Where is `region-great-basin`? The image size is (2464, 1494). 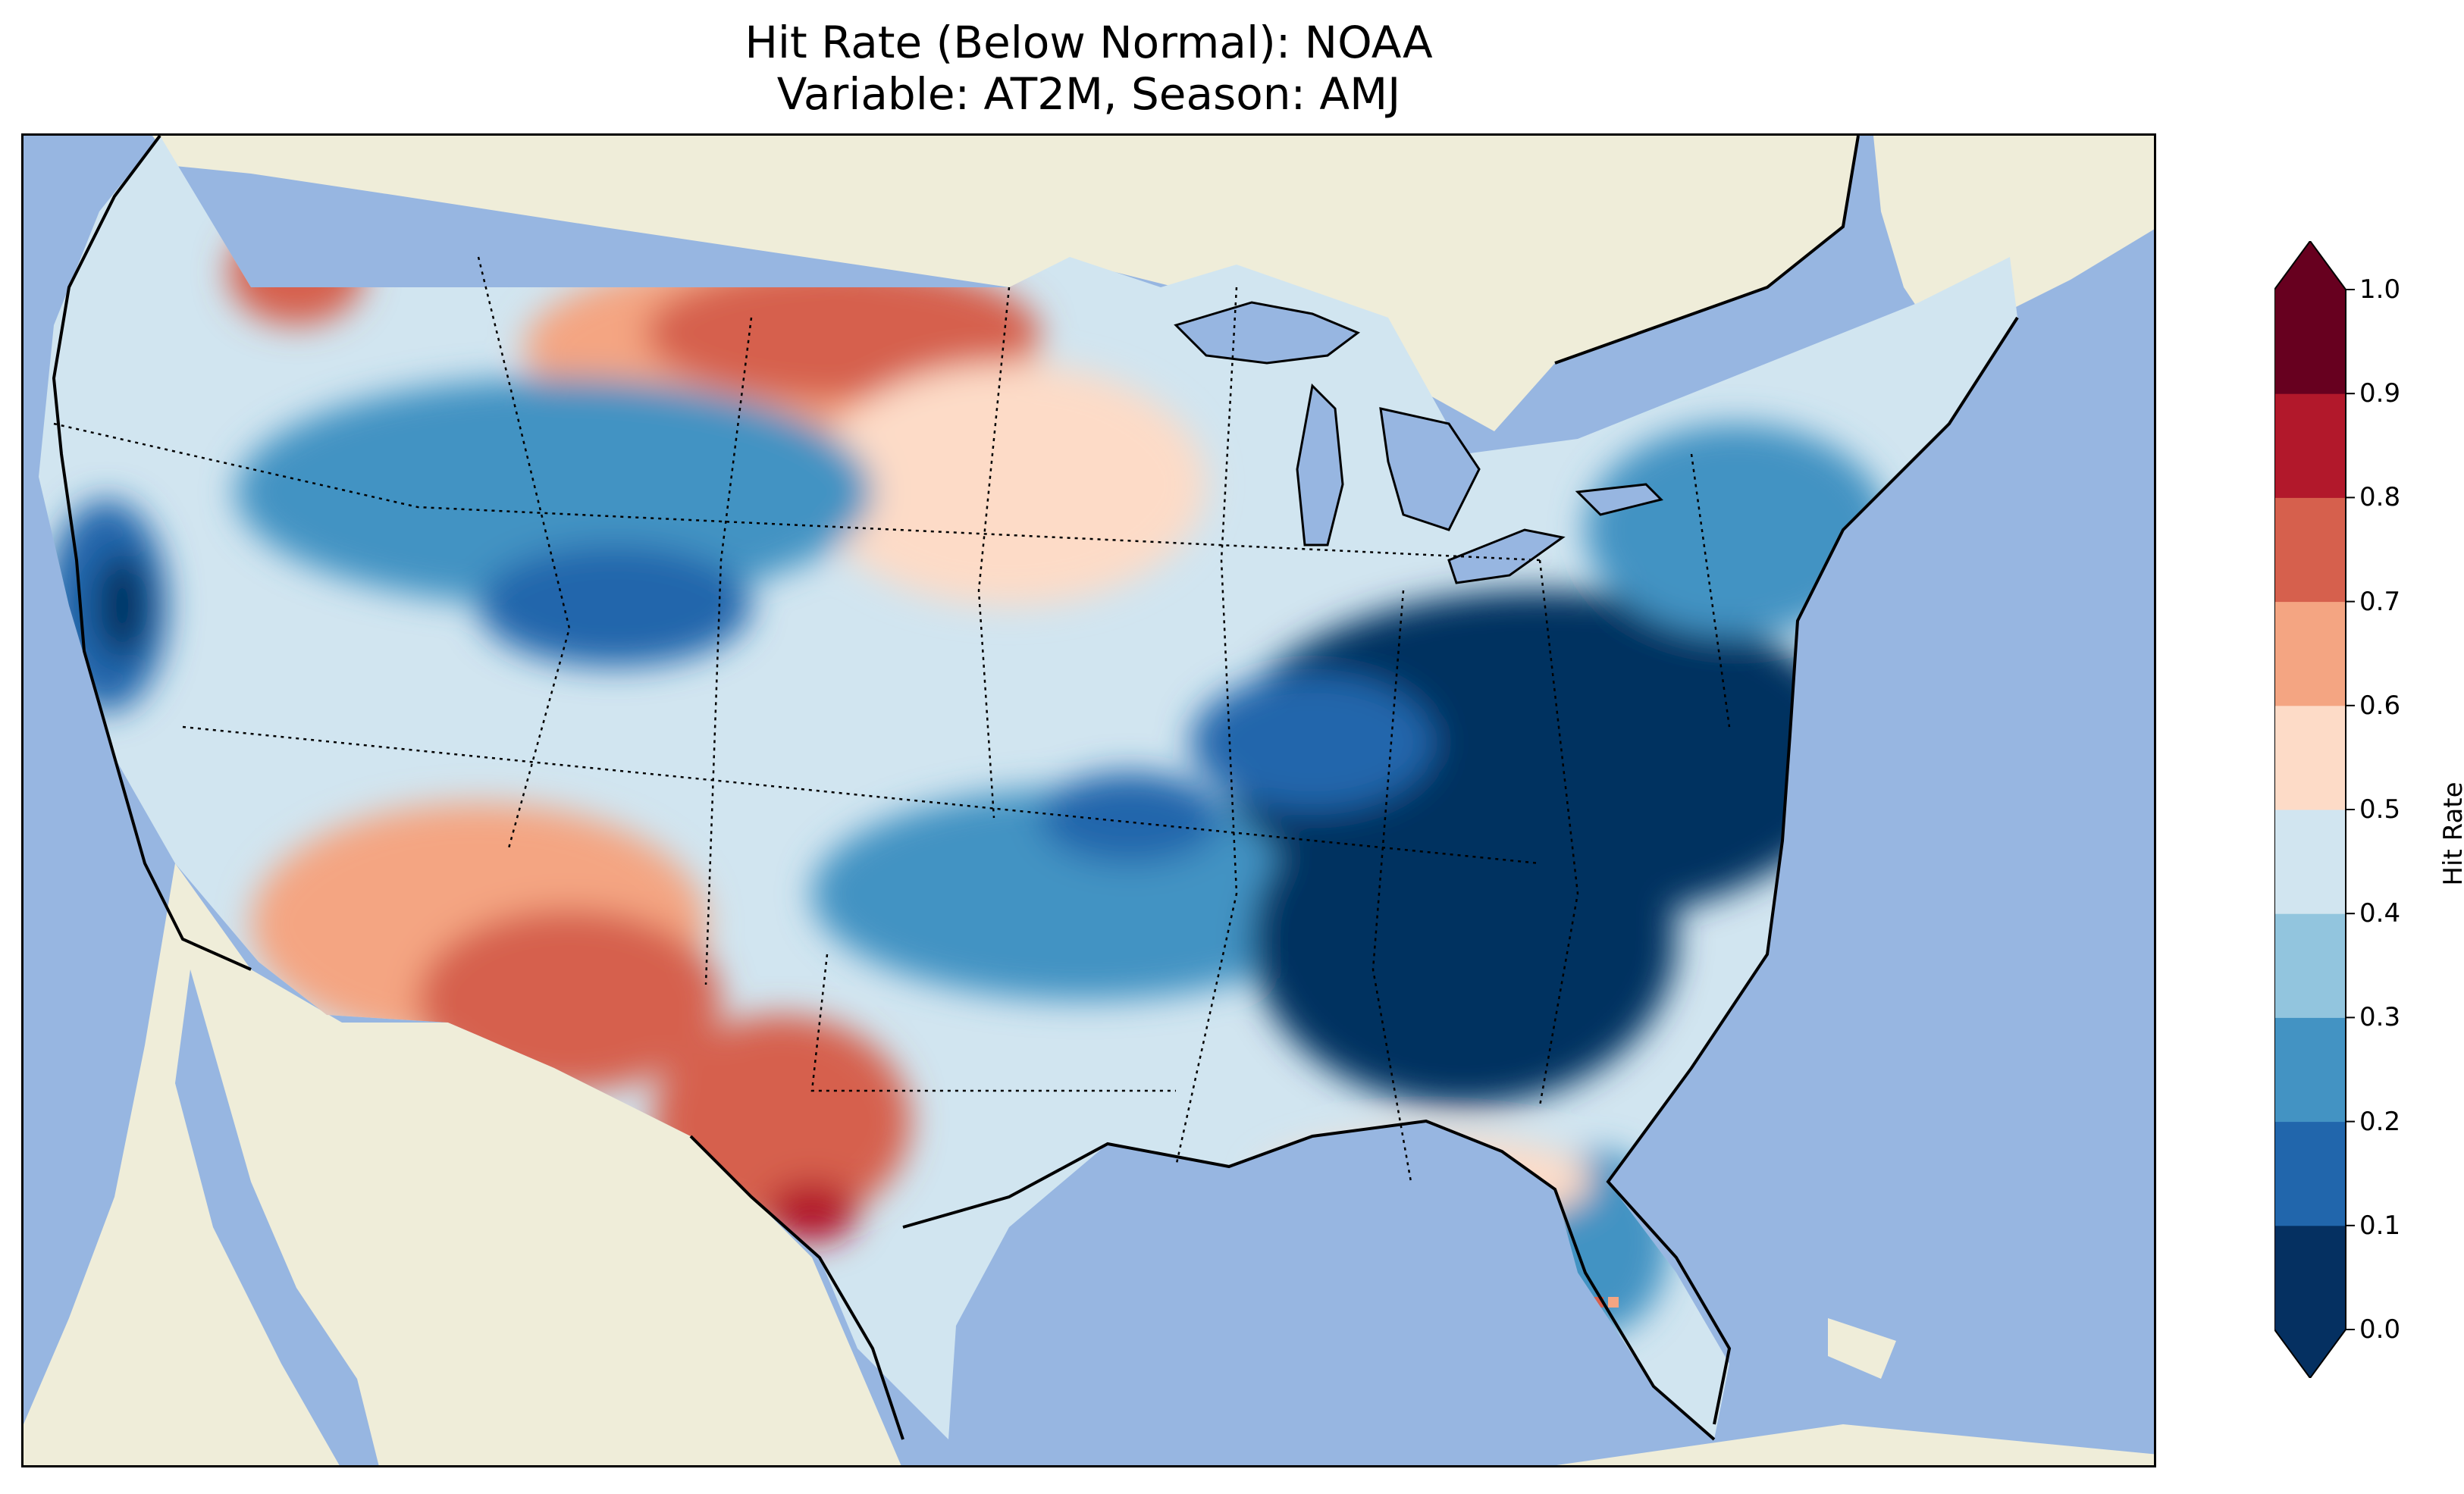 region-great-basin is located at coordinates (555, 492).